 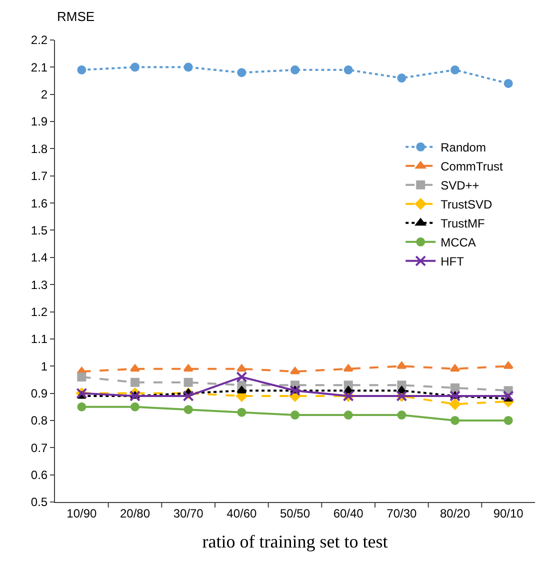 I want to click on x-tick-label: 40/60, so click(x=242, y=513).